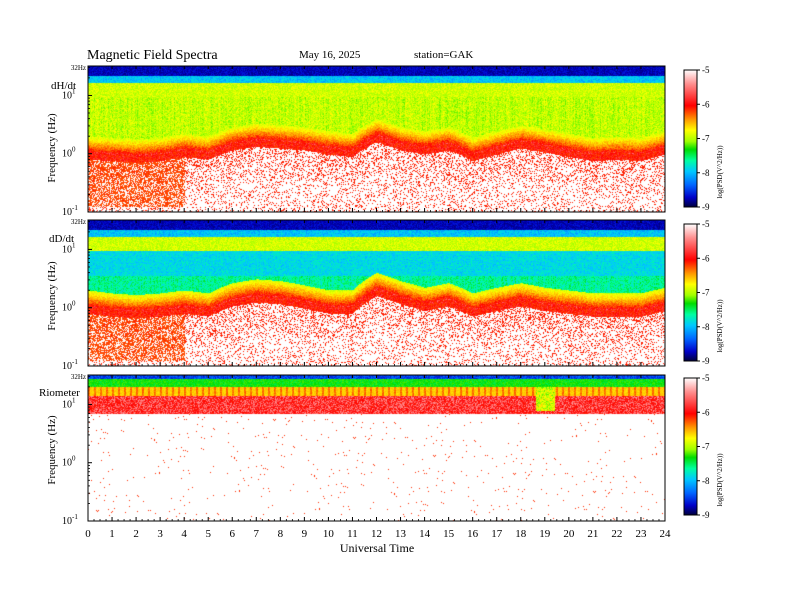  Describe the element at coordinates (449, 534) in the screenshot. I see `x-tick-label: 15` at that location.